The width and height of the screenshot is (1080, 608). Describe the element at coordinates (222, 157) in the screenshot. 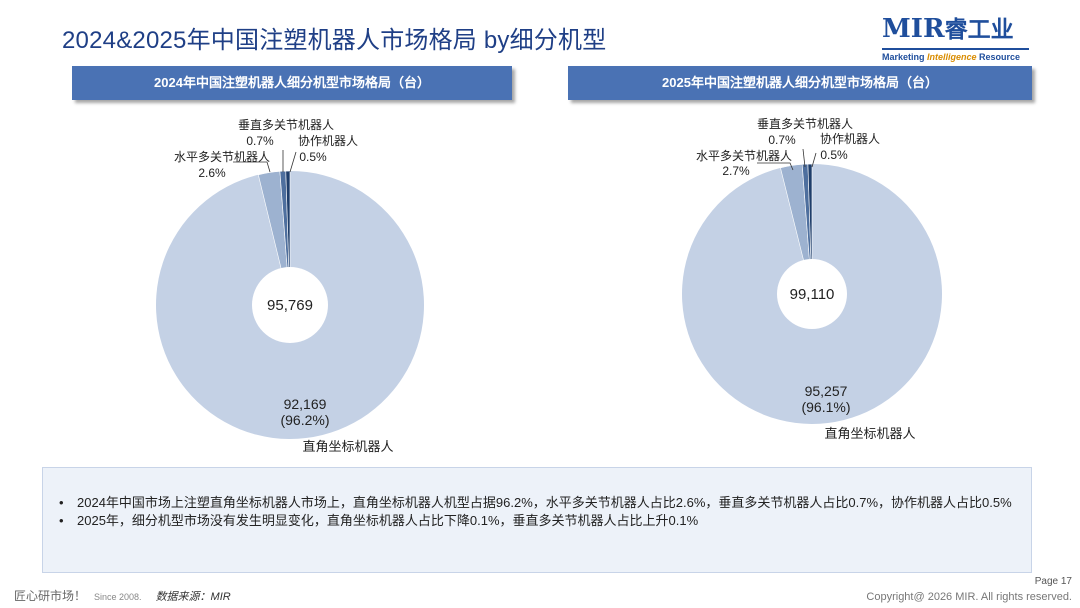

I see `pie0-slice-1-name: 水平多关节机器人` at that location.